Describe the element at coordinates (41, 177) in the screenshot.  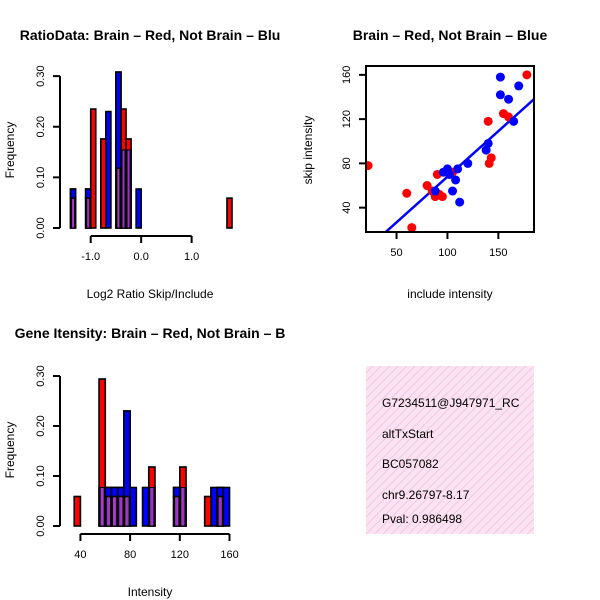
I see `ratio-histogram-y-tick-label: 0.10` at that location.